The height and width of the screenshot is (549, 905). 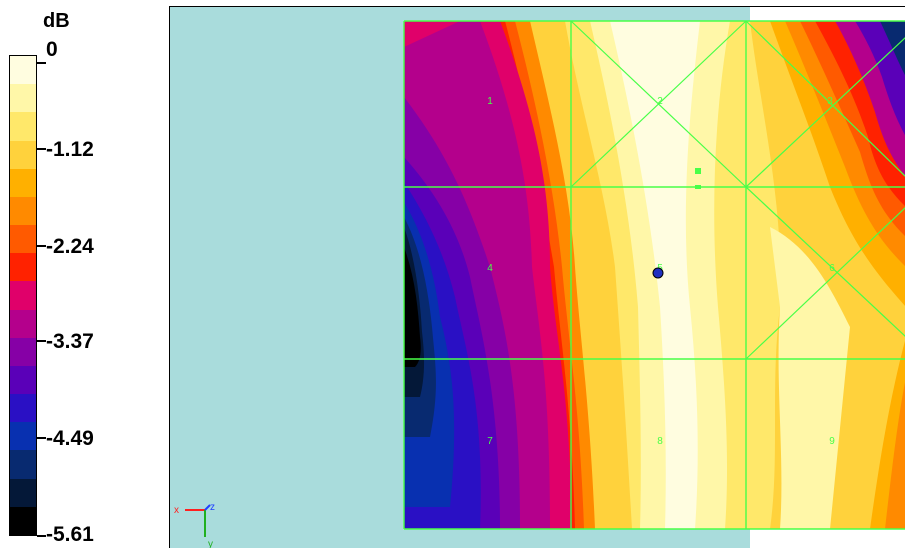 I want to click on legend-tick-5: -5.61, so click(x=70, y=534).